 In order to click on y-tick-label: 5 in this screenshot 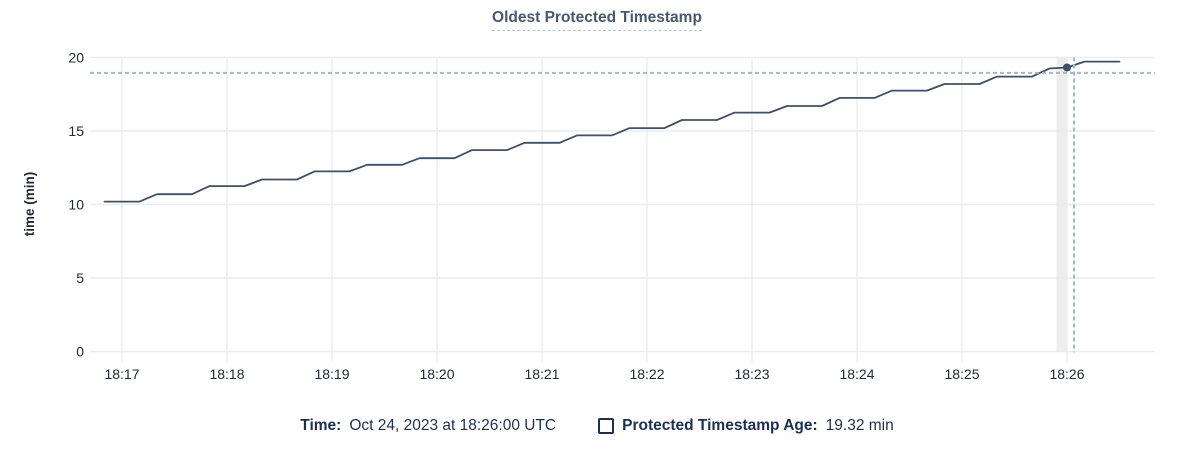, I will do `click(80, 278)`.